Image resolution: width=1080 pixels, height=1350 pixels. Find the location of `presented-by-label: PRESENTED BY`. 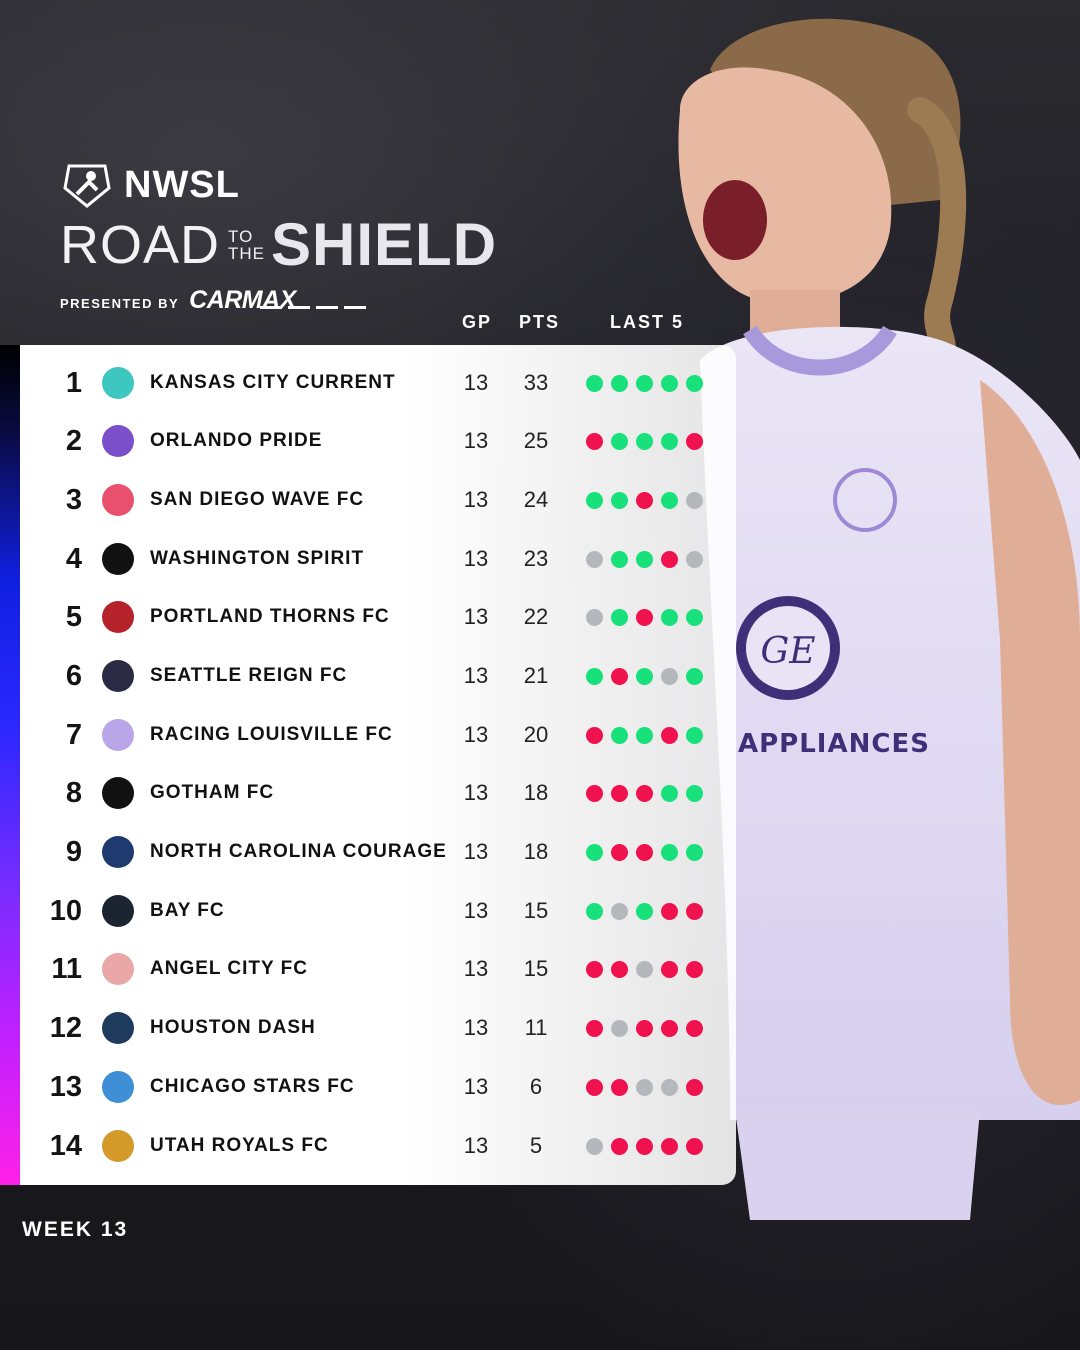

presented-by-label: PRESENTED BY is located at coordinates (120, 303).